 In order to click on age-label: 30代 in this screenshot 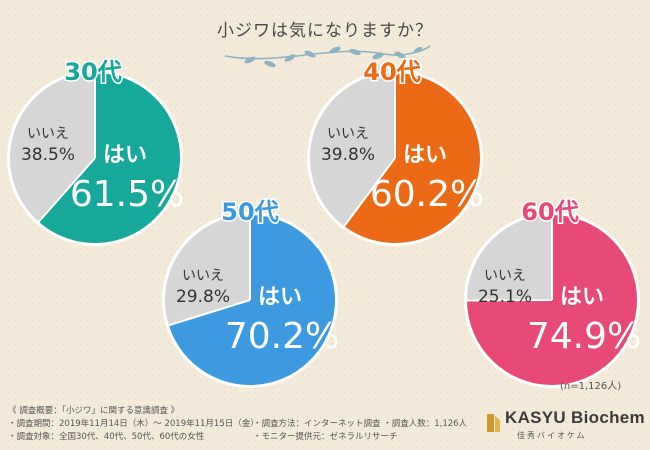, I will do `click(92, 72)`.